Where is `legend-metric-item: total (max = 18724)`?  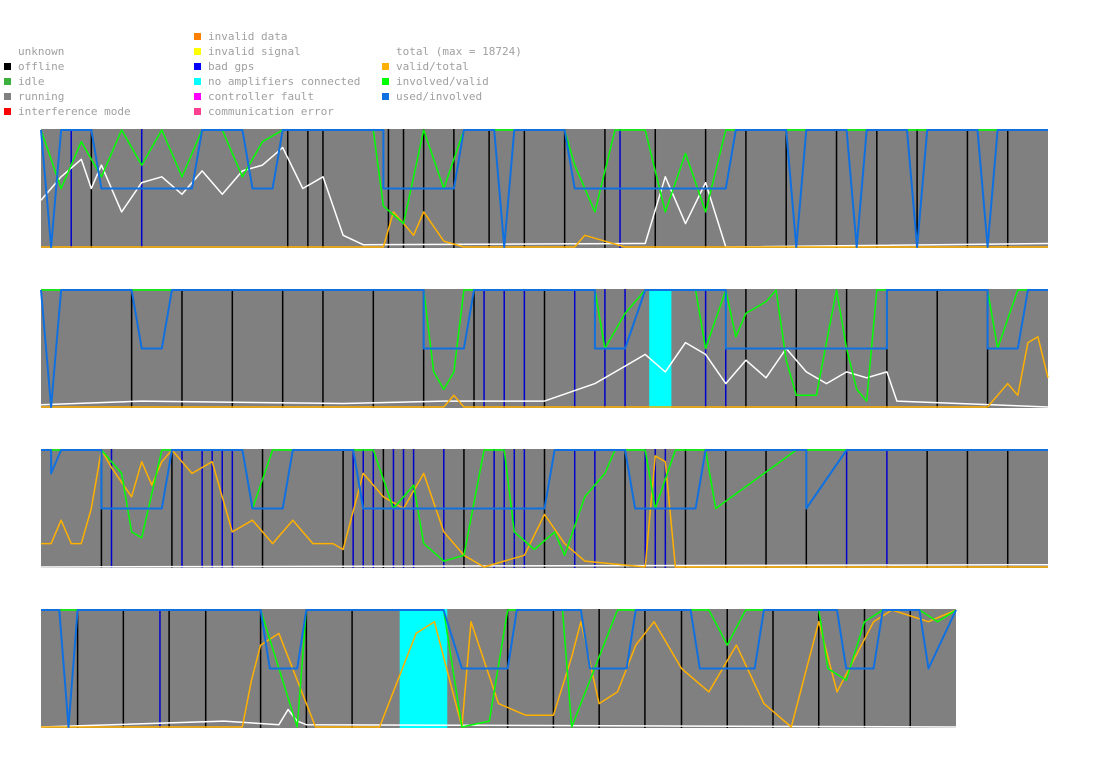 legend-metric-item: total (max = 18724) is located at coordinates (452, 51).